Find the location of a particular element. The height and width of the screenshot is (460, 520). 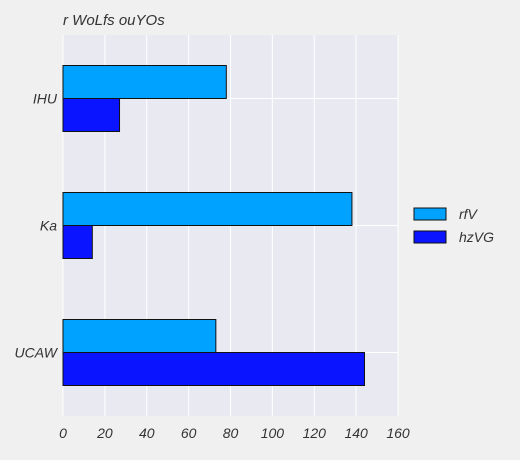

bar-hzVG-IHU is located at coordinates (91, 115).